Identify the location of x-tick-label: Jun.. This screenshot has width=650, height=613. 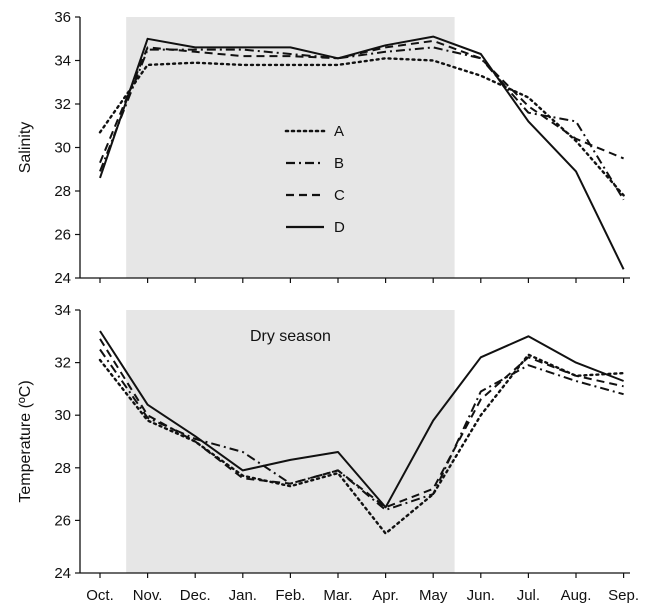
(481, 595).